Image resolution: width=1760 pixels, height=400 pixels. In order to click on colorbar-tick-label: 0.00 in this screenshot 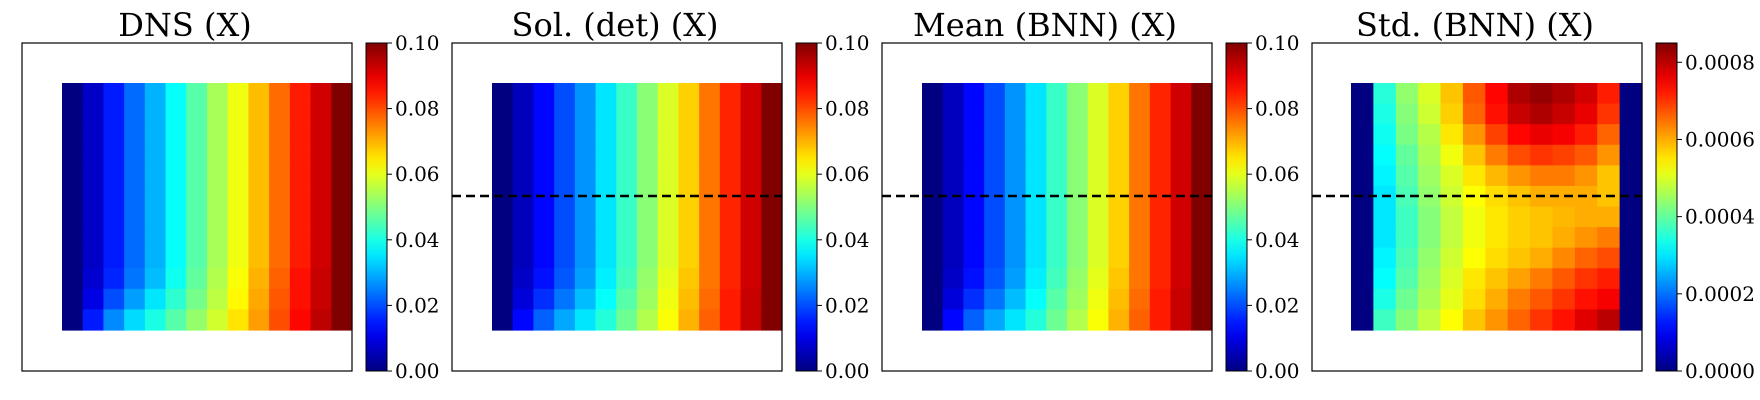, I will do `click(847, 371)`.